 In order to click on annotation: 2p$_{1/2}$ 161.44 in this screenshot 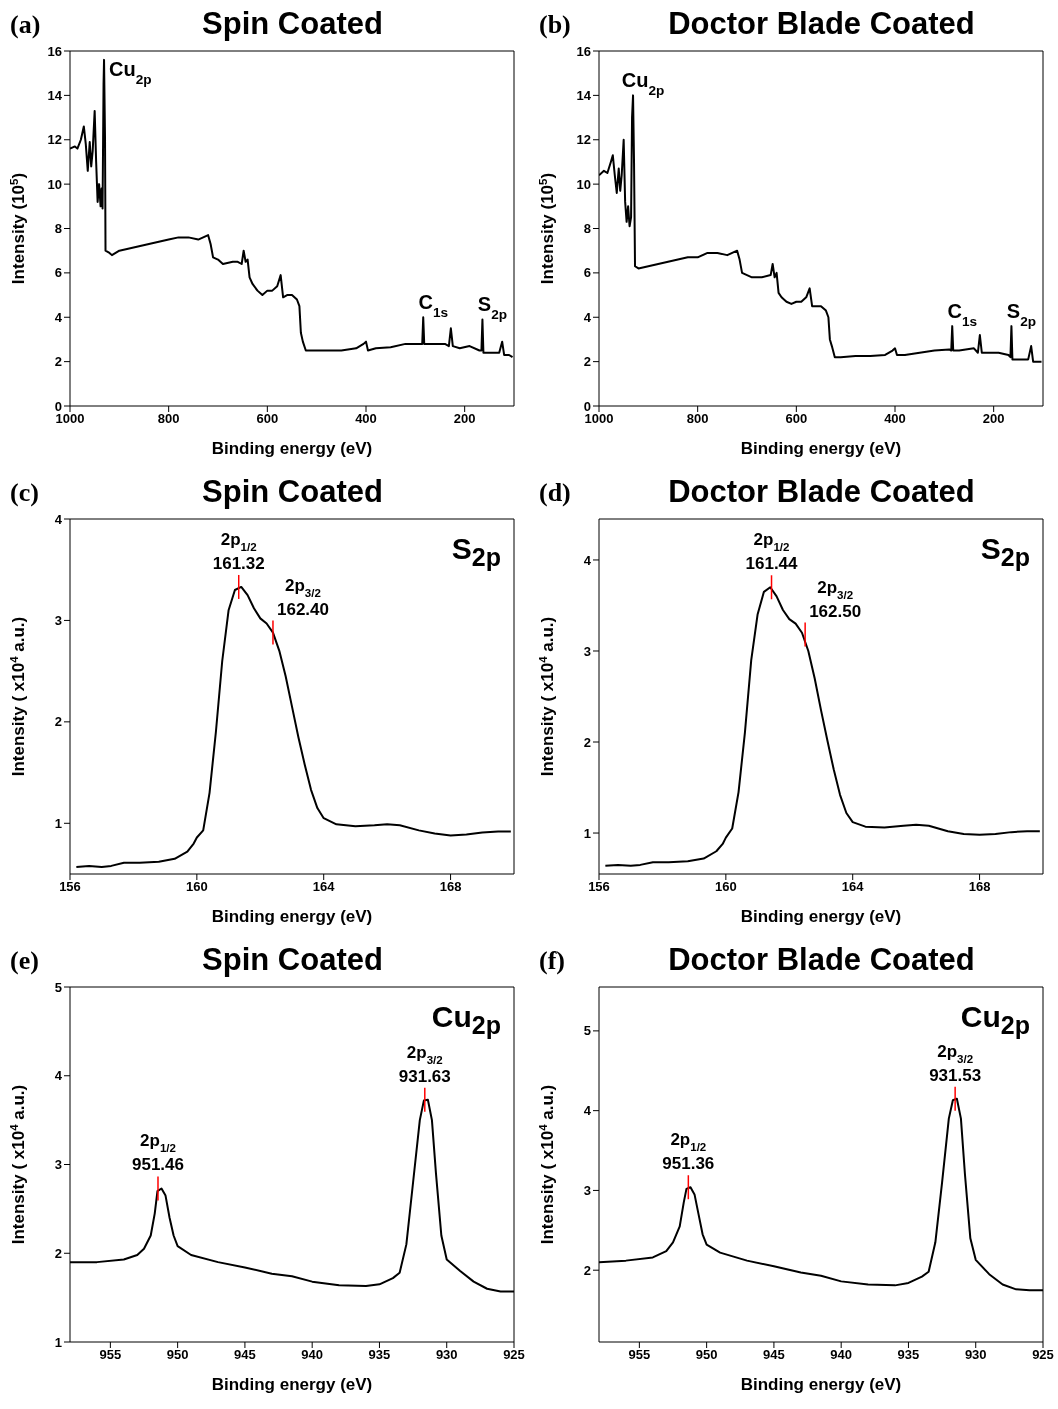, I will do `click(772, 552)`.